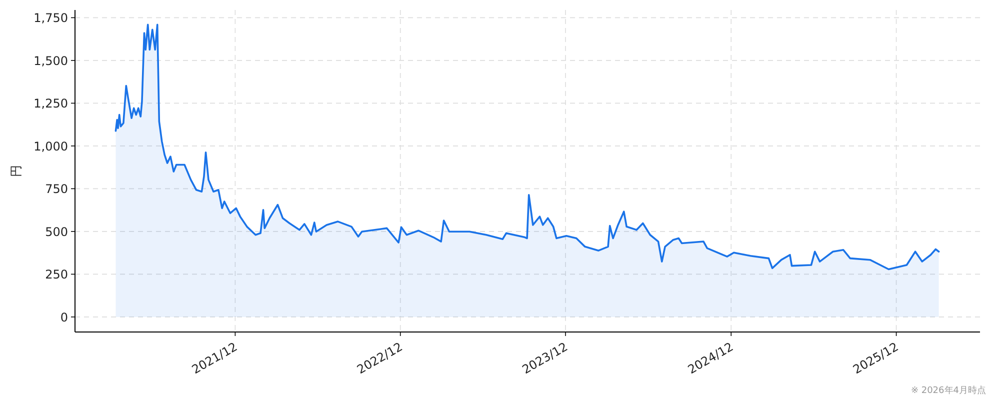 This screenshot has width=994, height=401. Describe the element at coordinates (56, 231) in the screenshot. I see `y-tick-label: 500` at that location.